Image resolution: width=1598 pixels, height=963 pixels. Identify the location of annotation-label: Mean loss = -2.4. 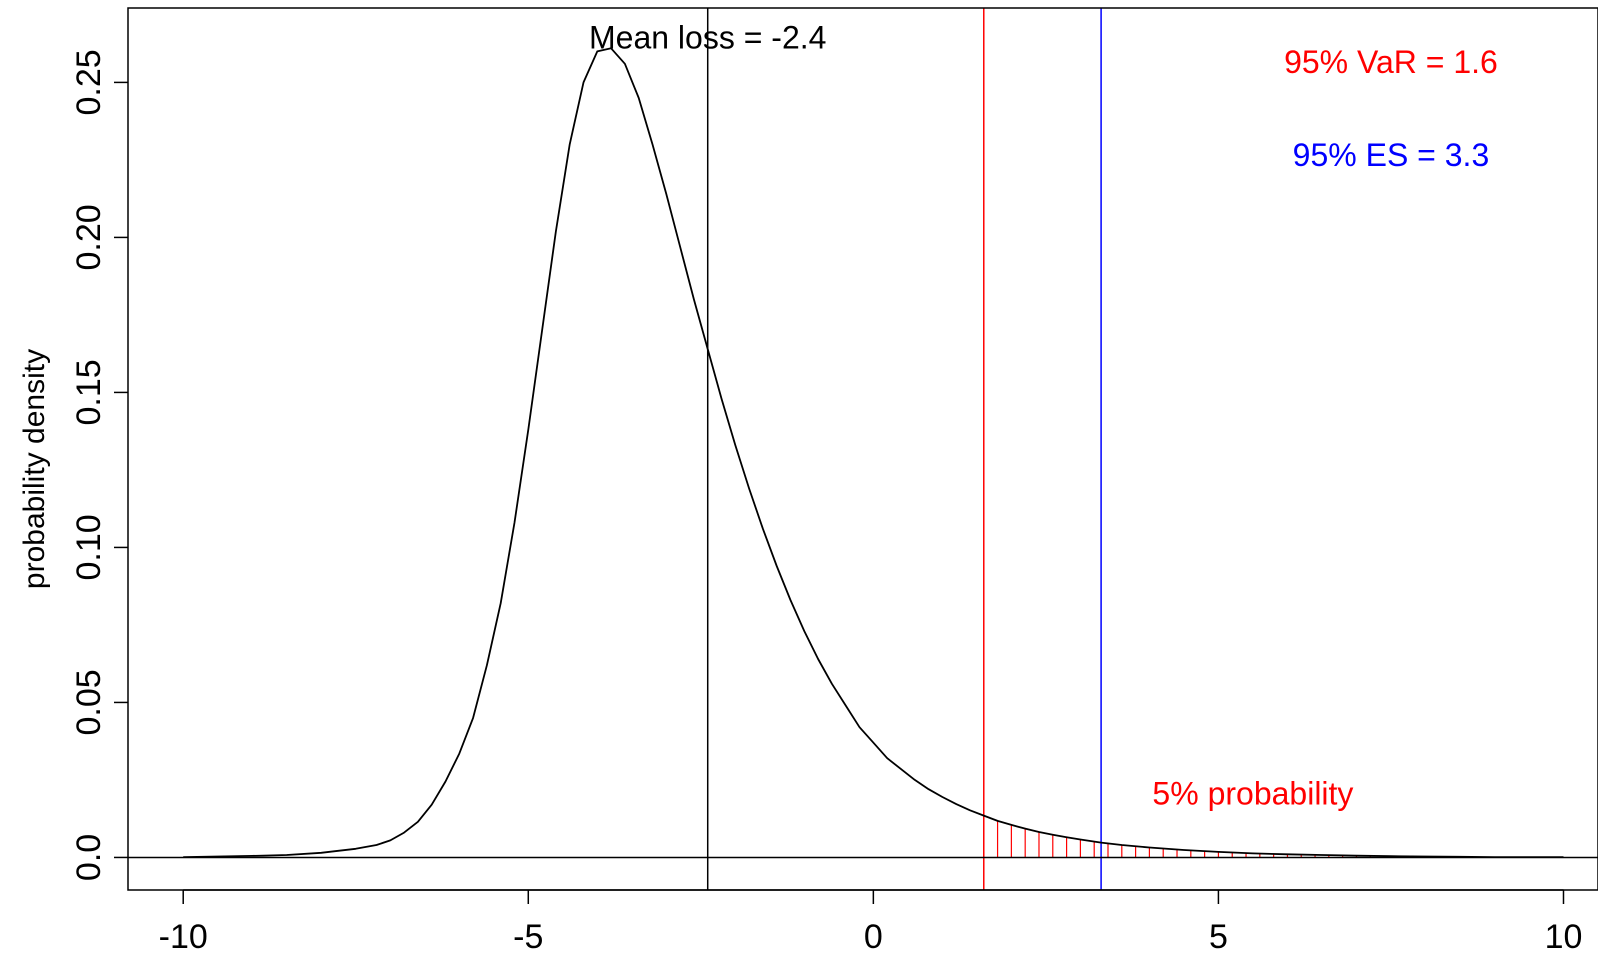
(707, 37).